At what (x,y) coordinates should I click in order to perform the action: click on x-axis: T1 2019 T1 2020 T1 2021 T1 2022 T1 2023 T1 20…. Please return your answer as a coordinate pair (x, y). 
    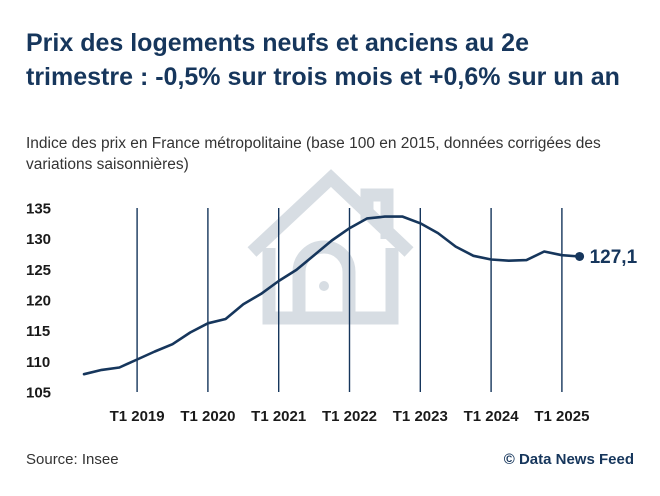
    Looking at the image, I should click on (350, 416).